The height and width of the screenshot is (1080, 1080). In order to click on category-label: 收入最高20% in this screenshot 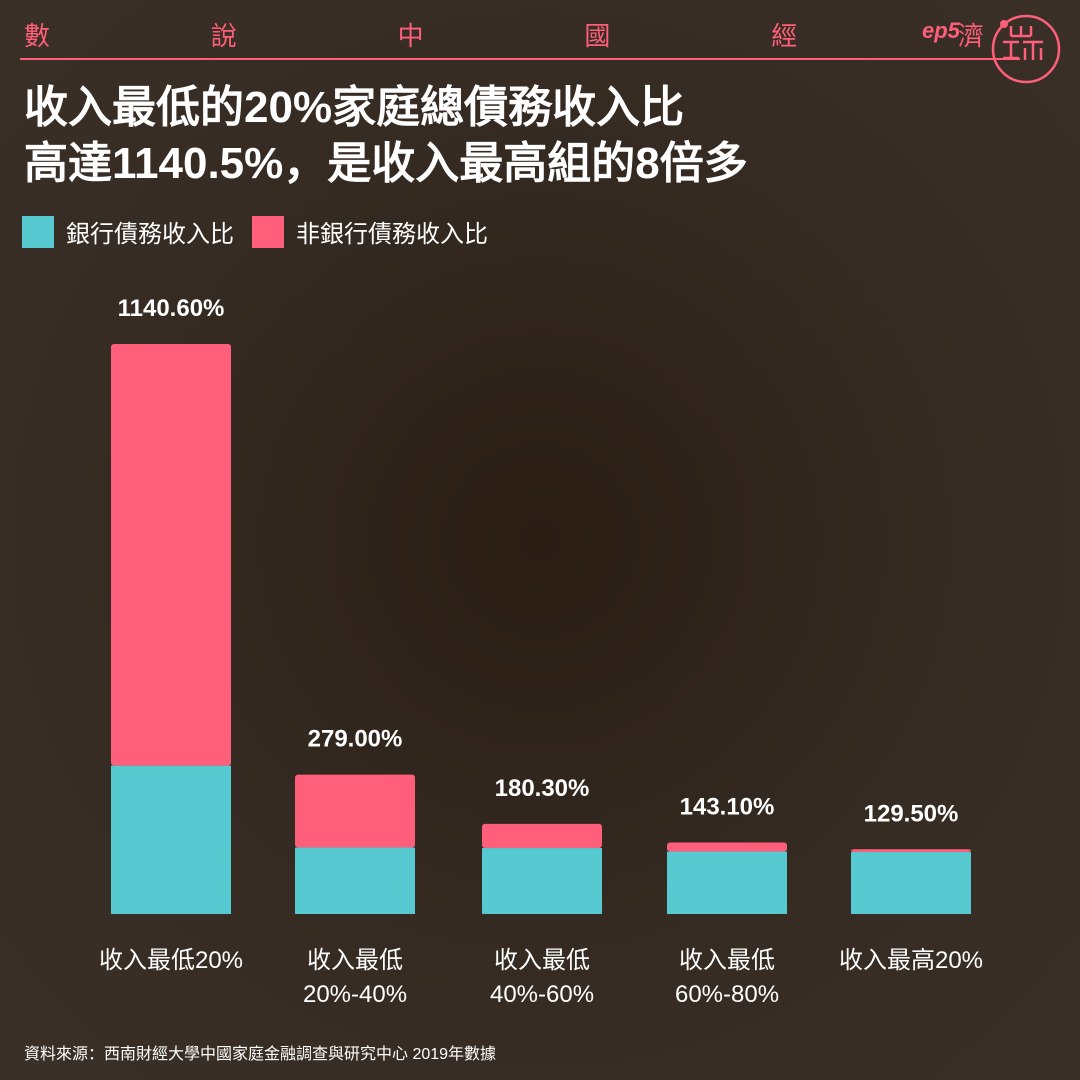, I will do `click(911, 960)`.